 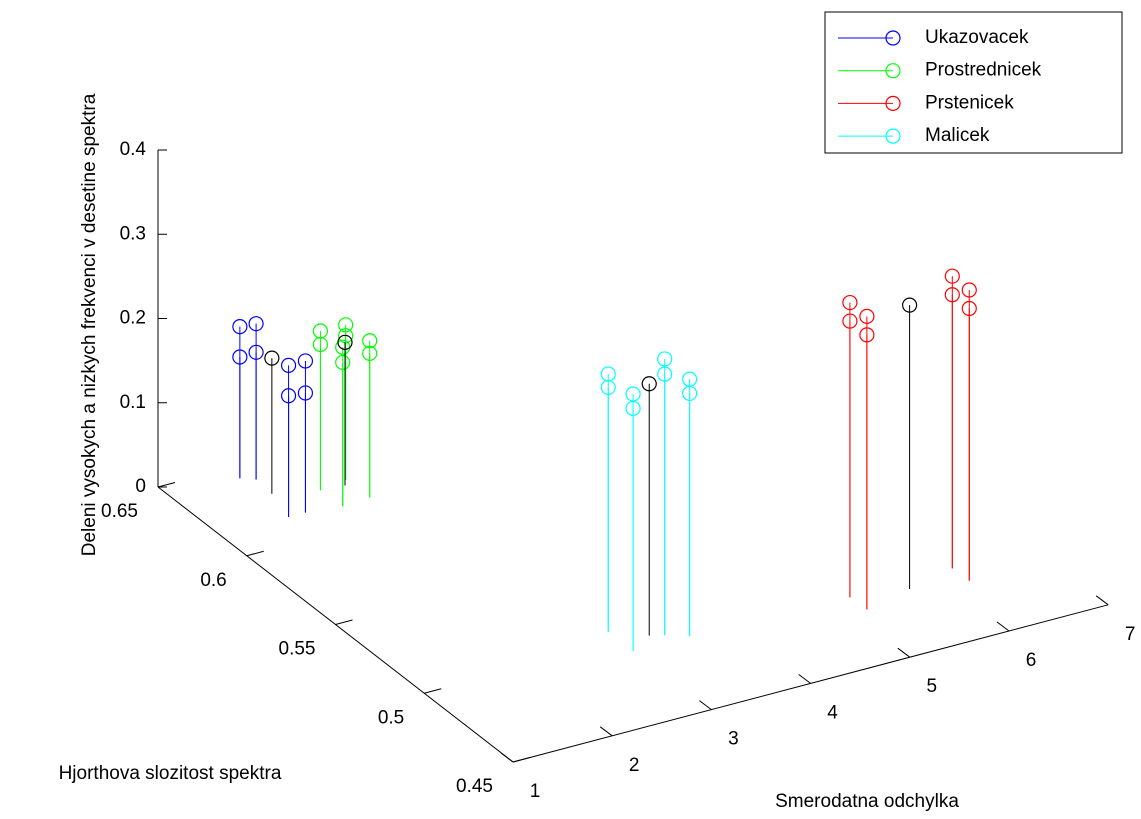 I want to click on x-tick-label: 4, so click(x=832, y=712).